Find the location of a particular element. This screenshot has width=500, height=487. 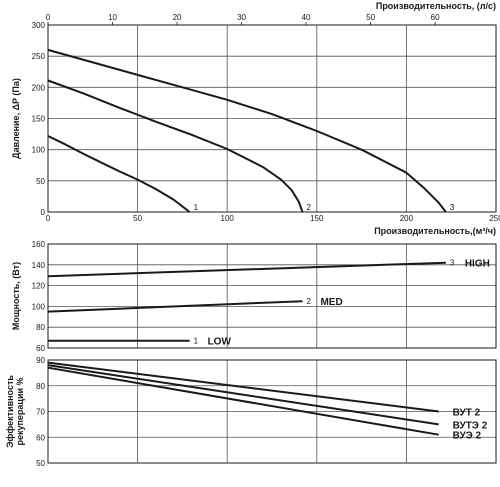

x-axis-title: Производительность,(м³/ч) is located at coordinates (435, 231).